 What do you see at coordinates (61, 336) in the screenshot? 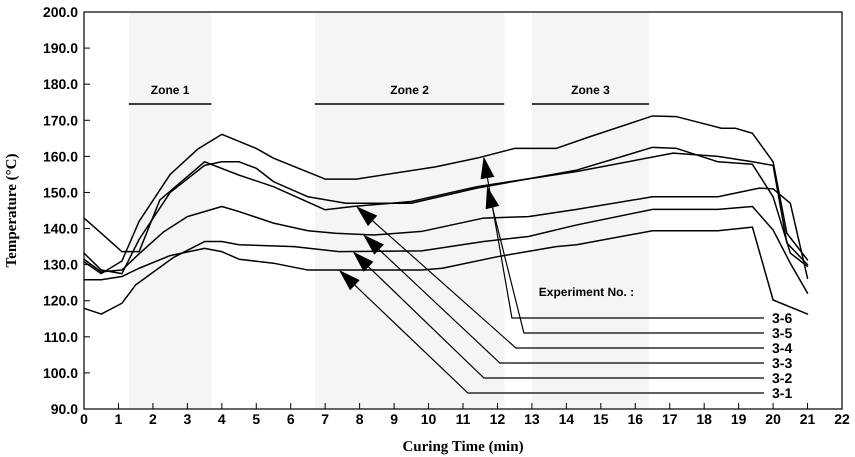
I see `y-tick-label: 110.0` at bounding box center [61, 336].